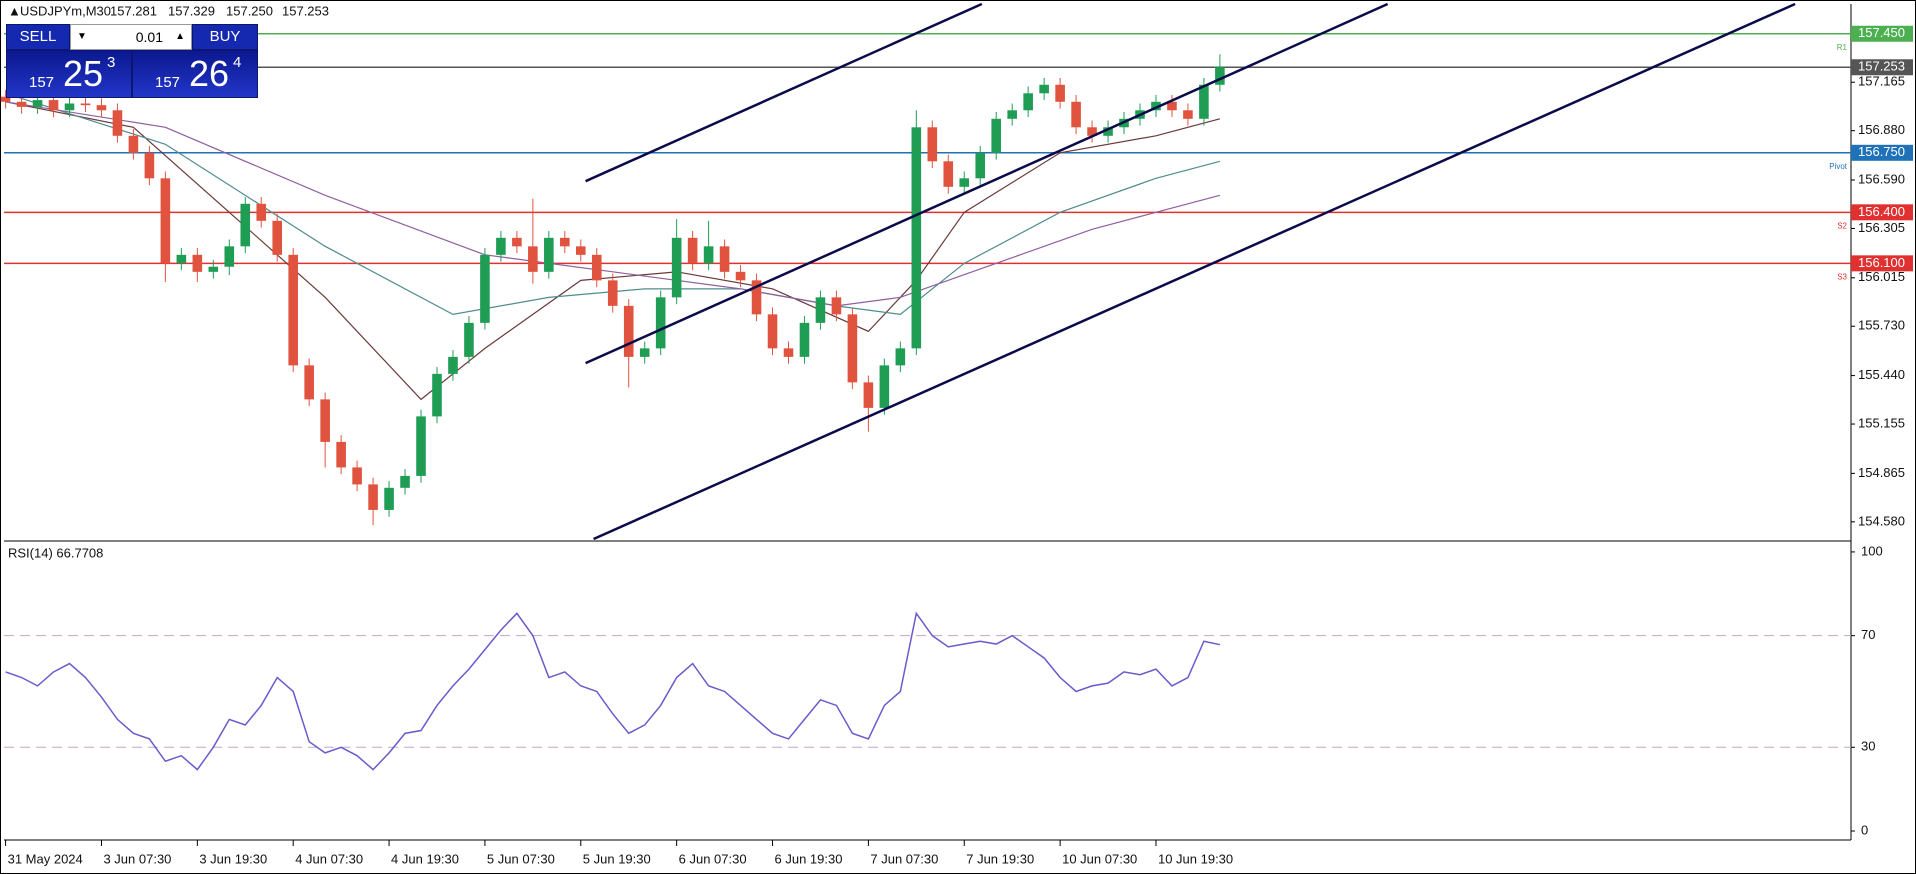 This screenshot has height=874, width=1916. I want to click on level-tag: Pivot, so click(1838, 166).